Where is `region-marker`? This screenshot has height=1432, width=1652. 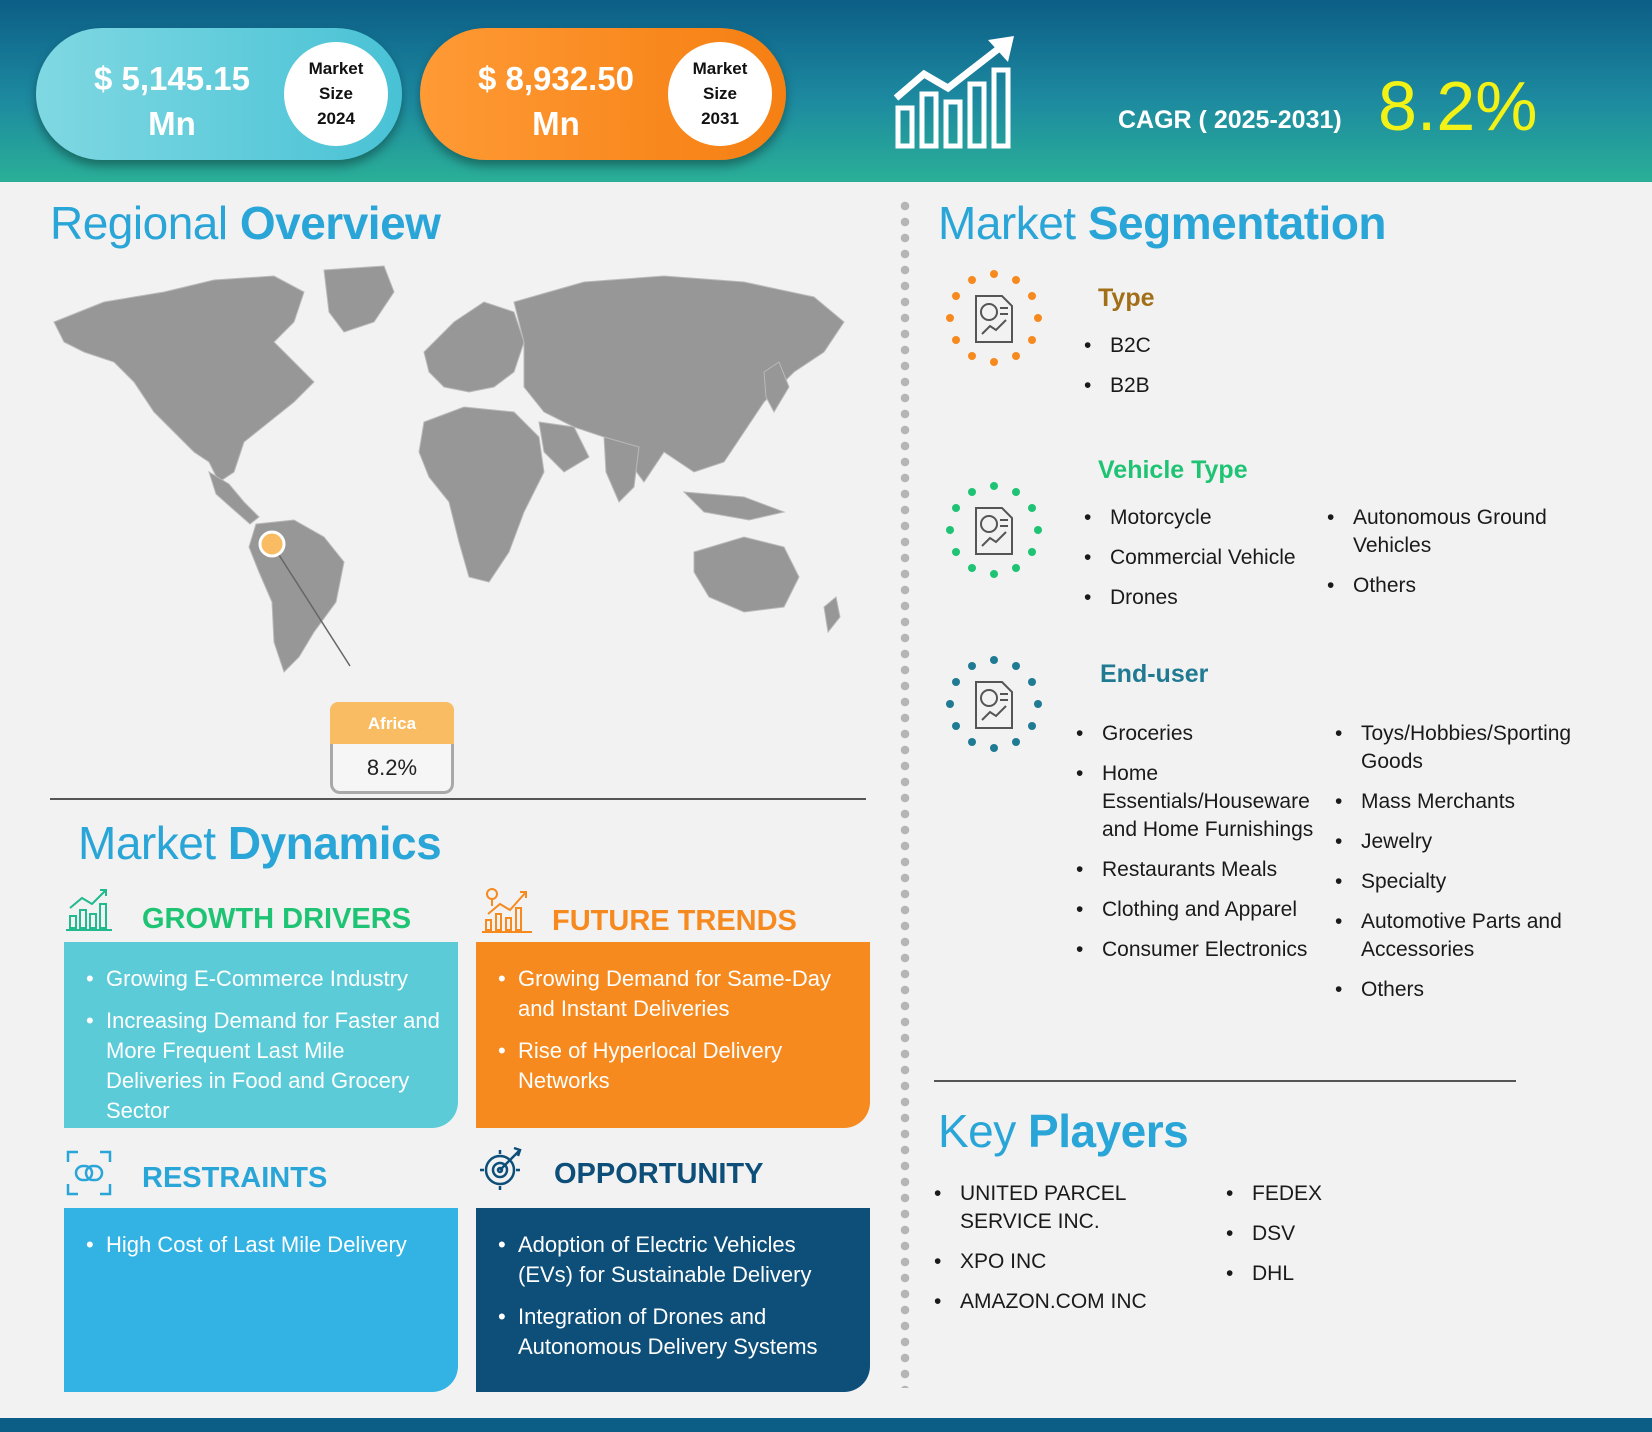 region-marker is located at coordinates (272, 544).